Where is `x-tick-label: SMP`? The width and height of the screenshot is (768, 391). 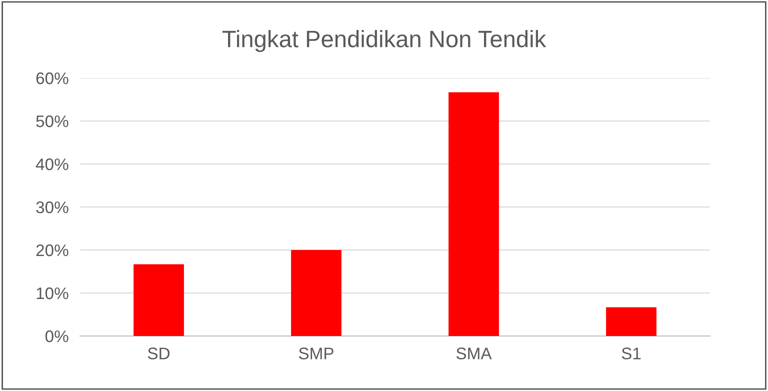 x-tick-label: SMP is located at coordinates (316, 354).